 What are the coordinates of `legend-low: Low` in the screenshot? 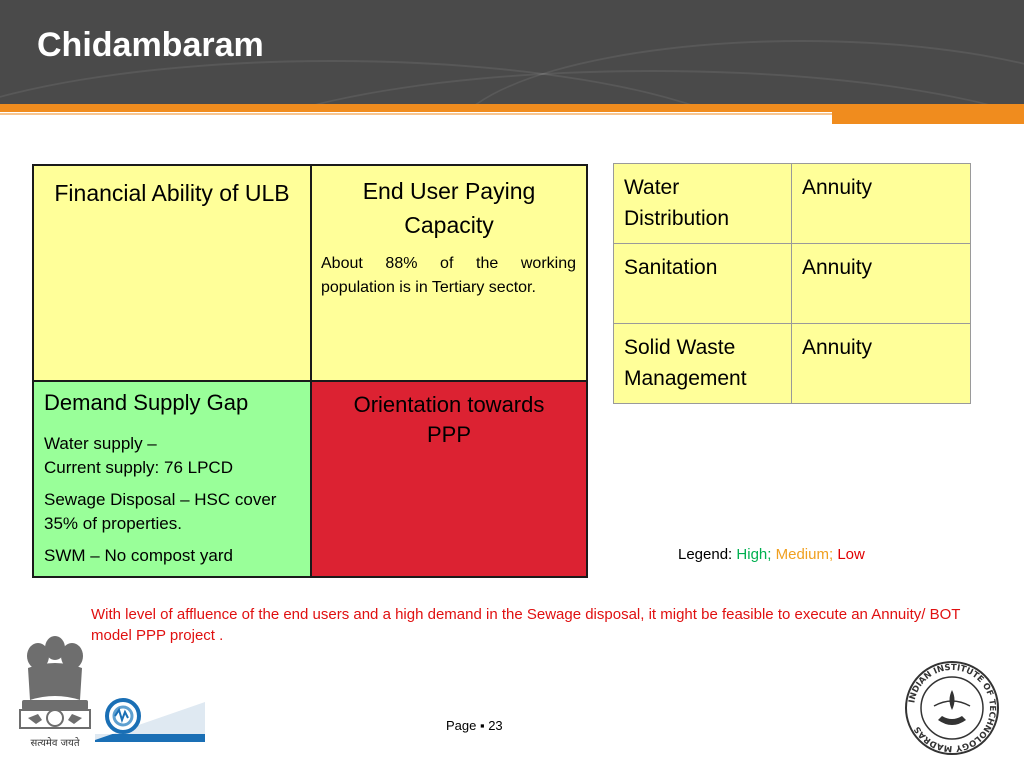 It's located at (851, 554).